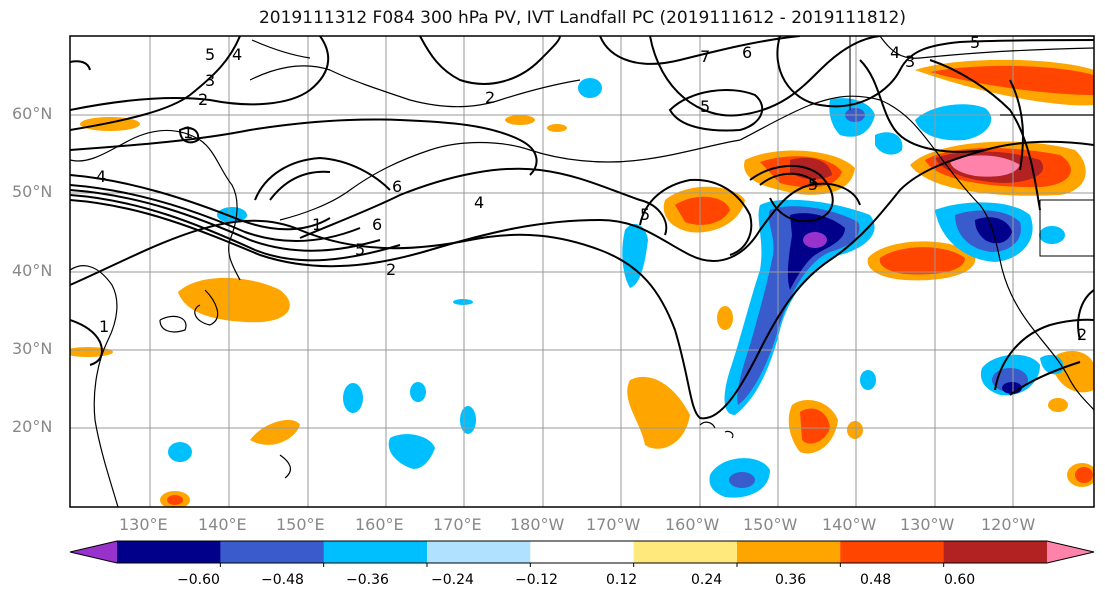  What do you see at coordinates (927, 524) in the screenshot?
I see `lon-label: 130°W` at bounding box center [927, 524].